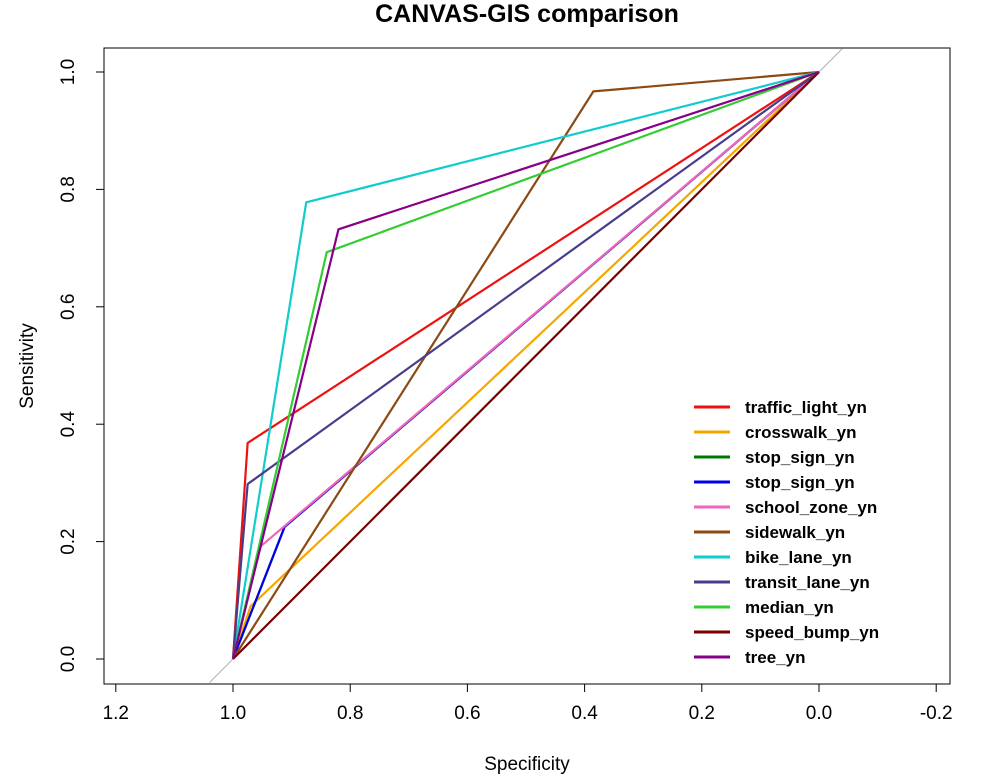 The height and width of the screenshot is (782, 994). Describe the element at coordinates (68, 424) in the screenshot. I see `y-tick-label: 0.4` at that location.